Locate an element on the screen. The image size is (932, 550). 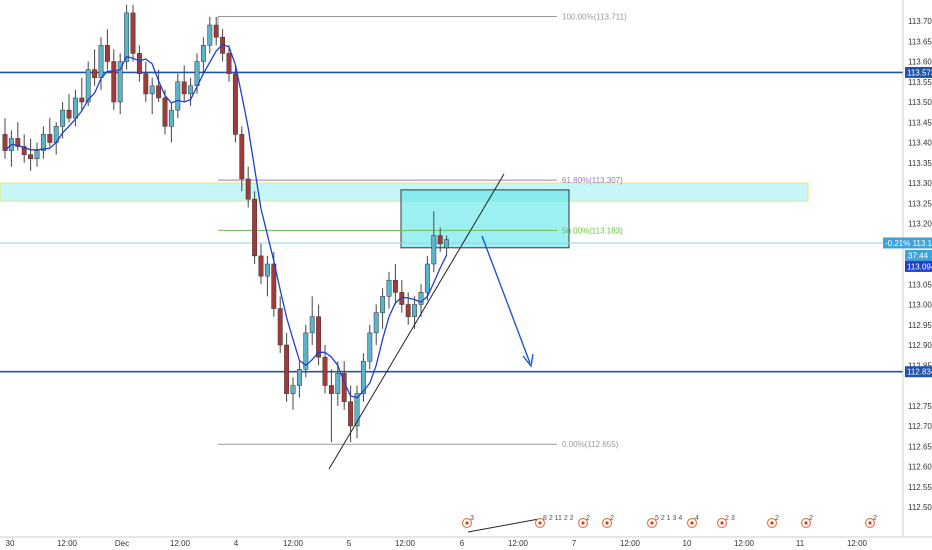
fib-level-label: 0.00%(112.655) is located at coordinates (590, 444).